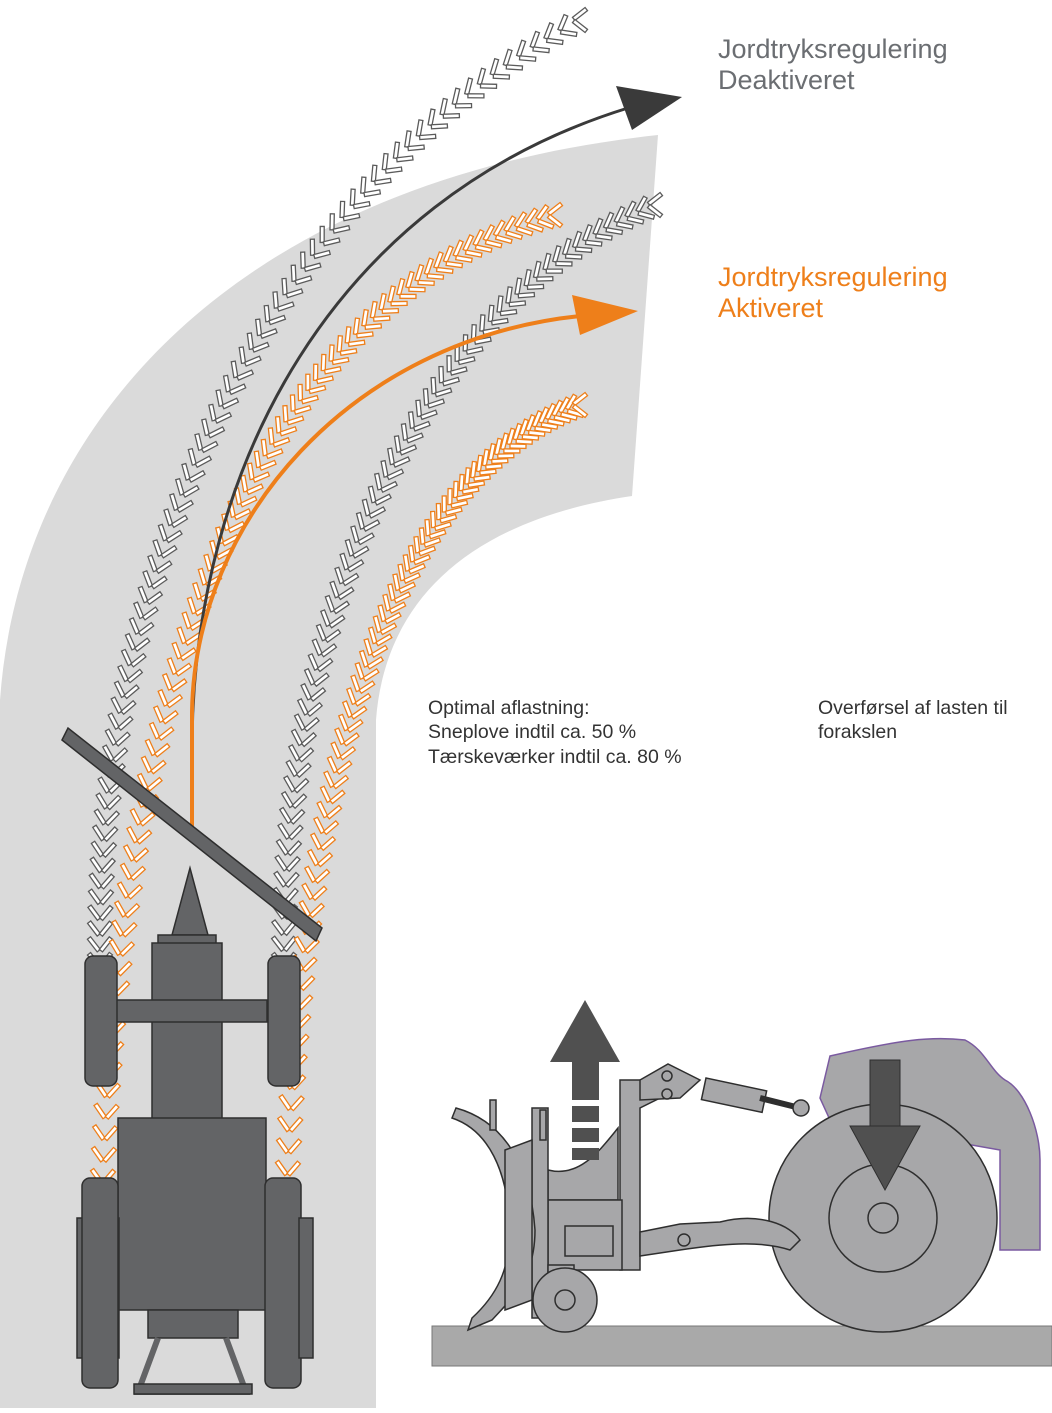 The height and width of the screenshot is (1413, 1052). I want to click on label-transfer-line2: forakslen, so click(858, 732).